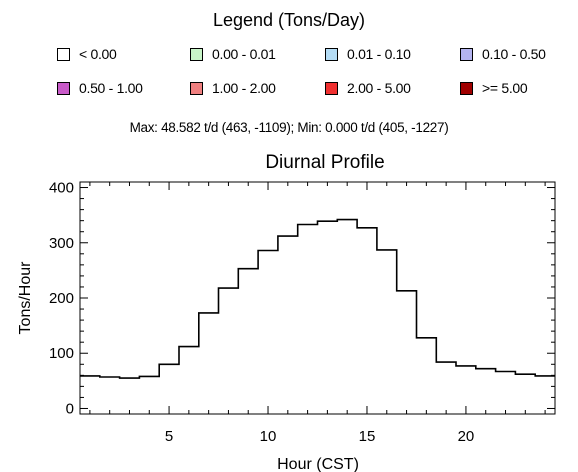  I want to click on y-axis-label: Tons/Hour, so click(25, 298).